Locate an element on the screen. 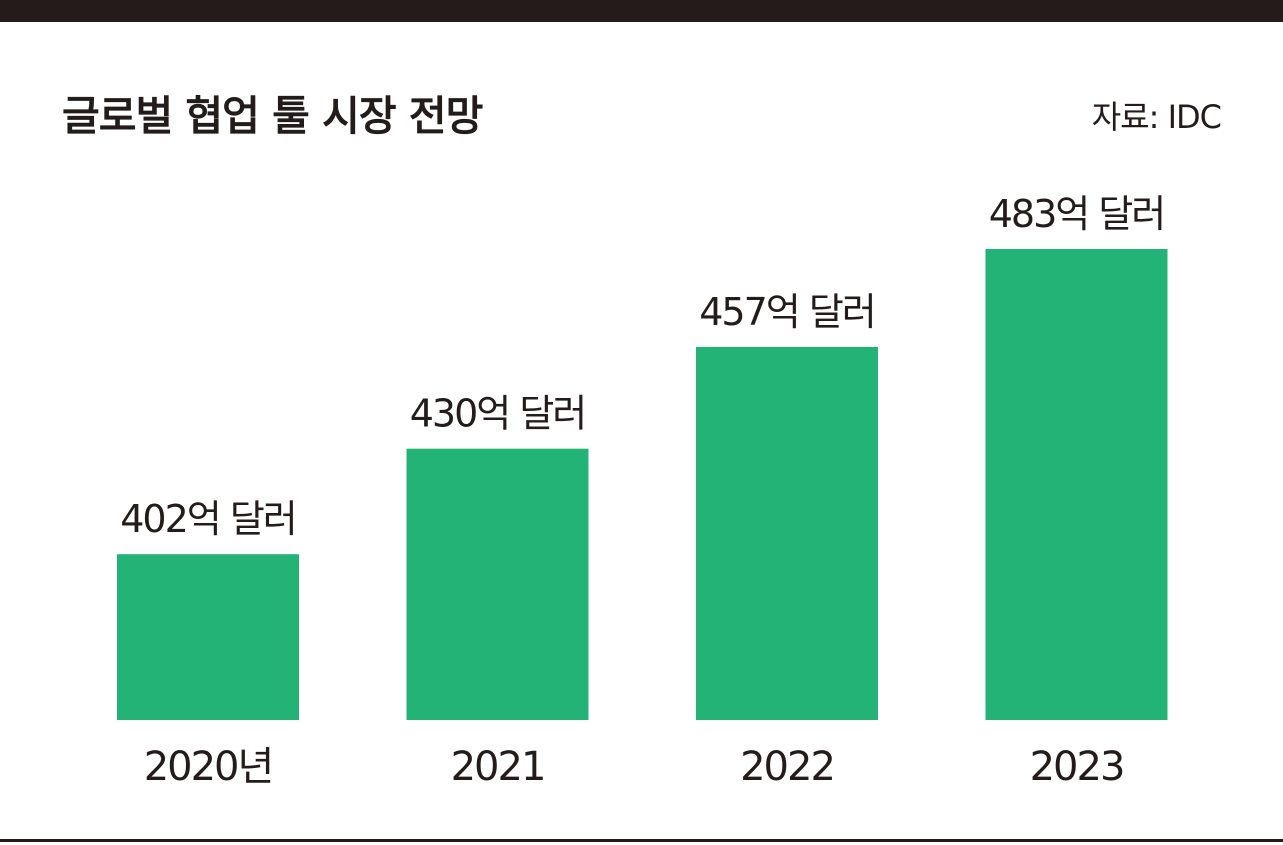 The image size is (1283, 845). bar-2020년 is located at coordinates (208, 637).